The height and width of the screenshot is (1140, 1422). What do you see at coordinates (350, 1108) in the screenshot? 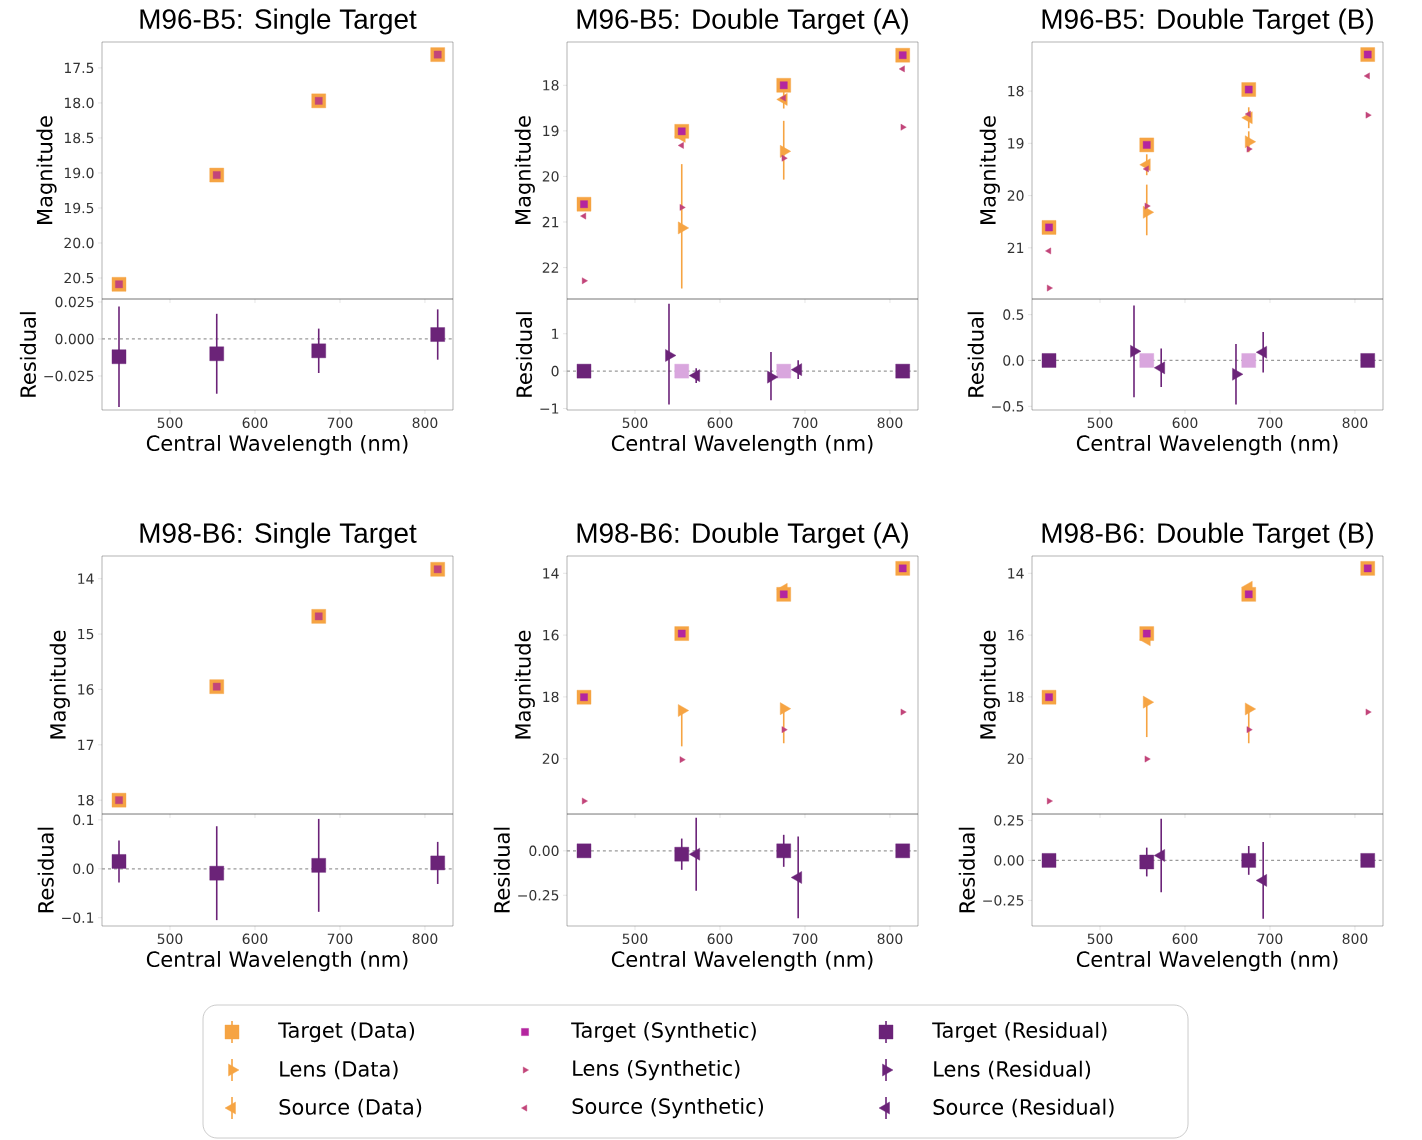
I see `legend-label: Source (Data)` at bounding box center [350, 1108].